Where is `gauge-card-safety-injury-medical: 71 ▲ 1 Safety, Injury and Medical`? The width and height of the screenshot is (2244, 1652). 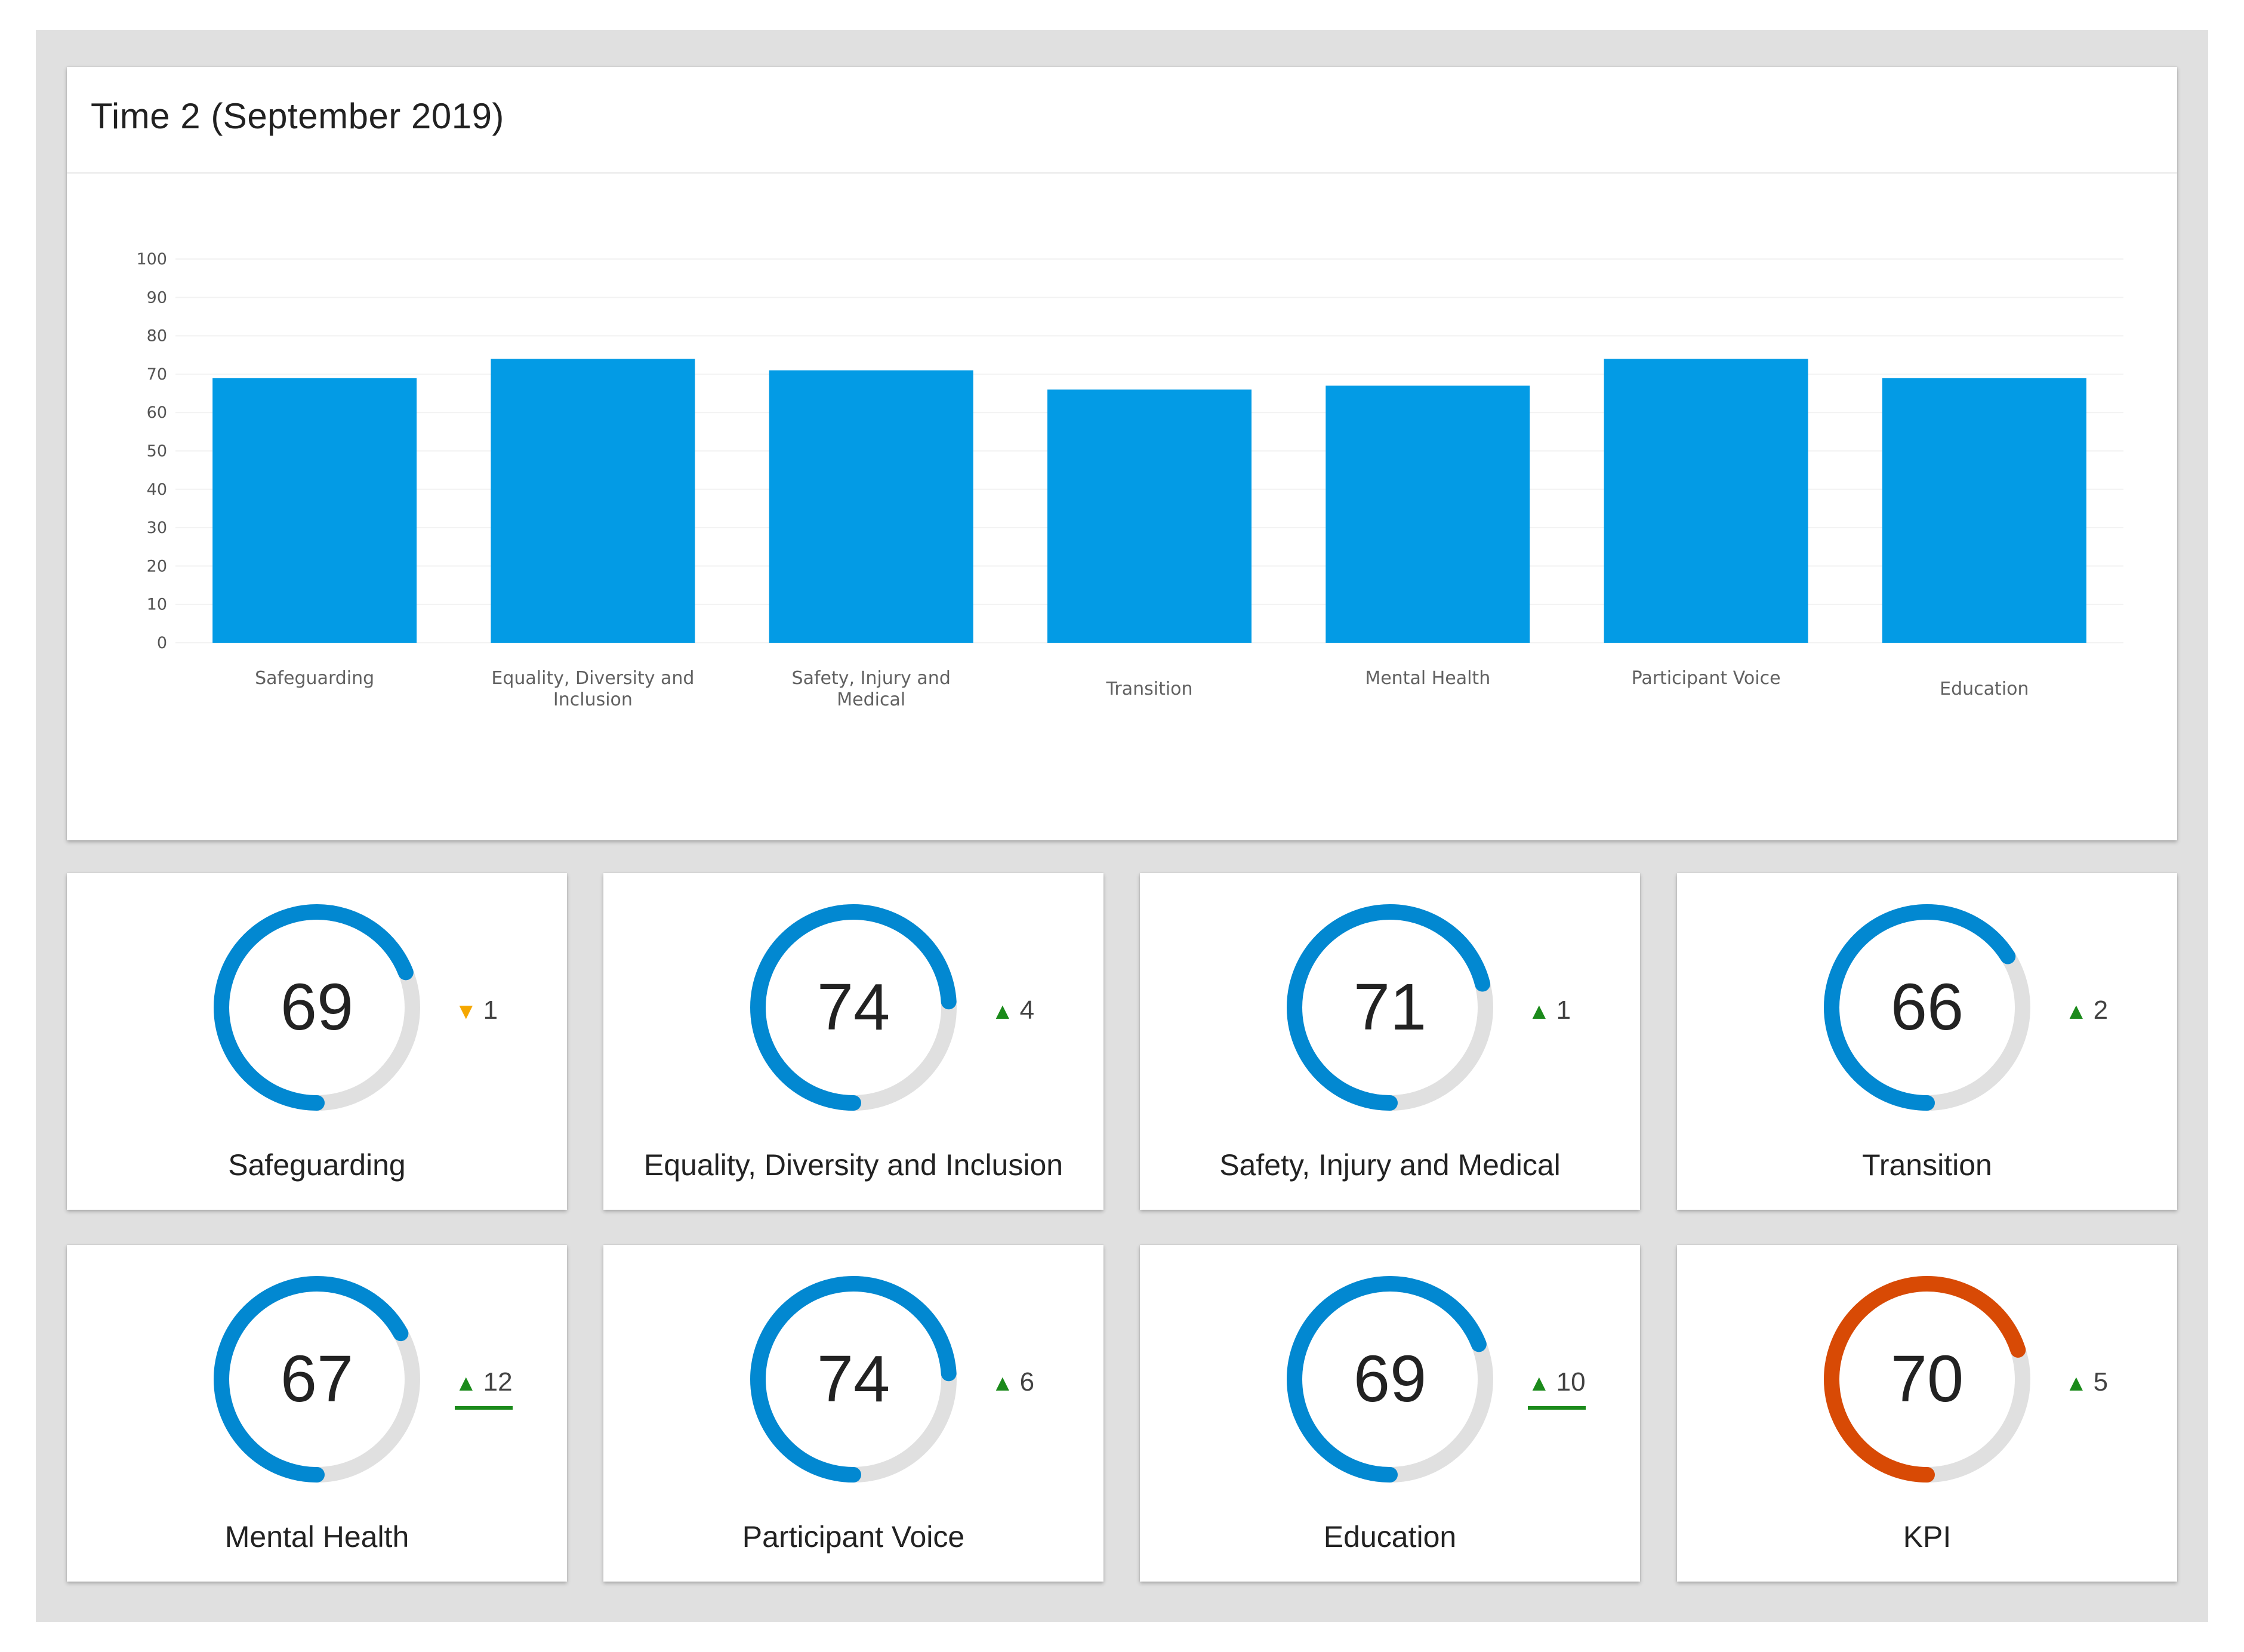 gauge-card-safety-injury-medical: 71 ▲ 1 Safety, Injury and Medical is located at coordinates (1390, 1041).